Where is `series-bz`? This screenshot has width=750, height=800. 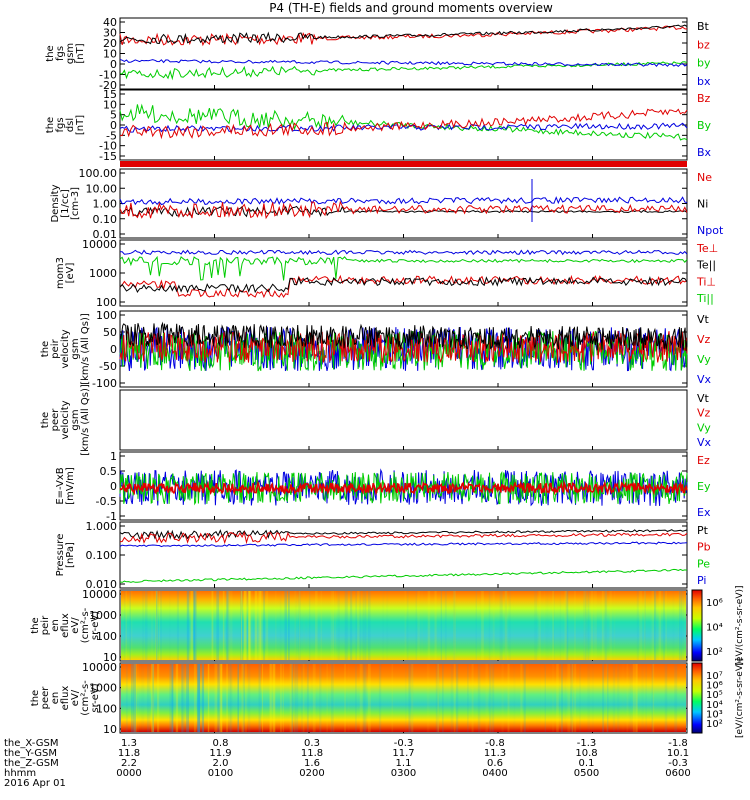
series-bz is located at coordinates (403, 36).